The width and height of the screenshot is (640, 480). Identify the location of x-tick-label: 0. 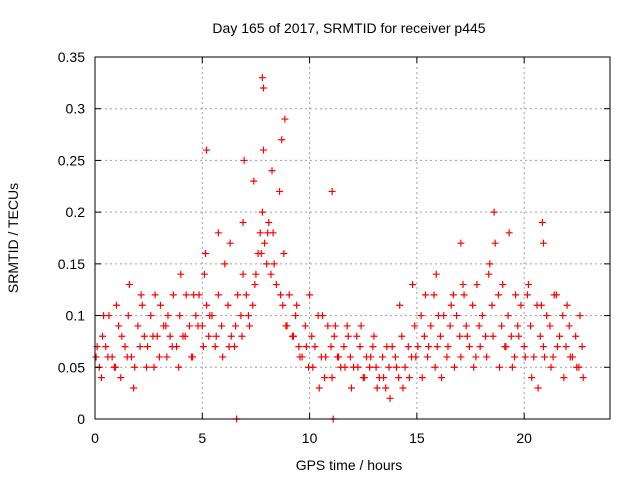
(95, 438).